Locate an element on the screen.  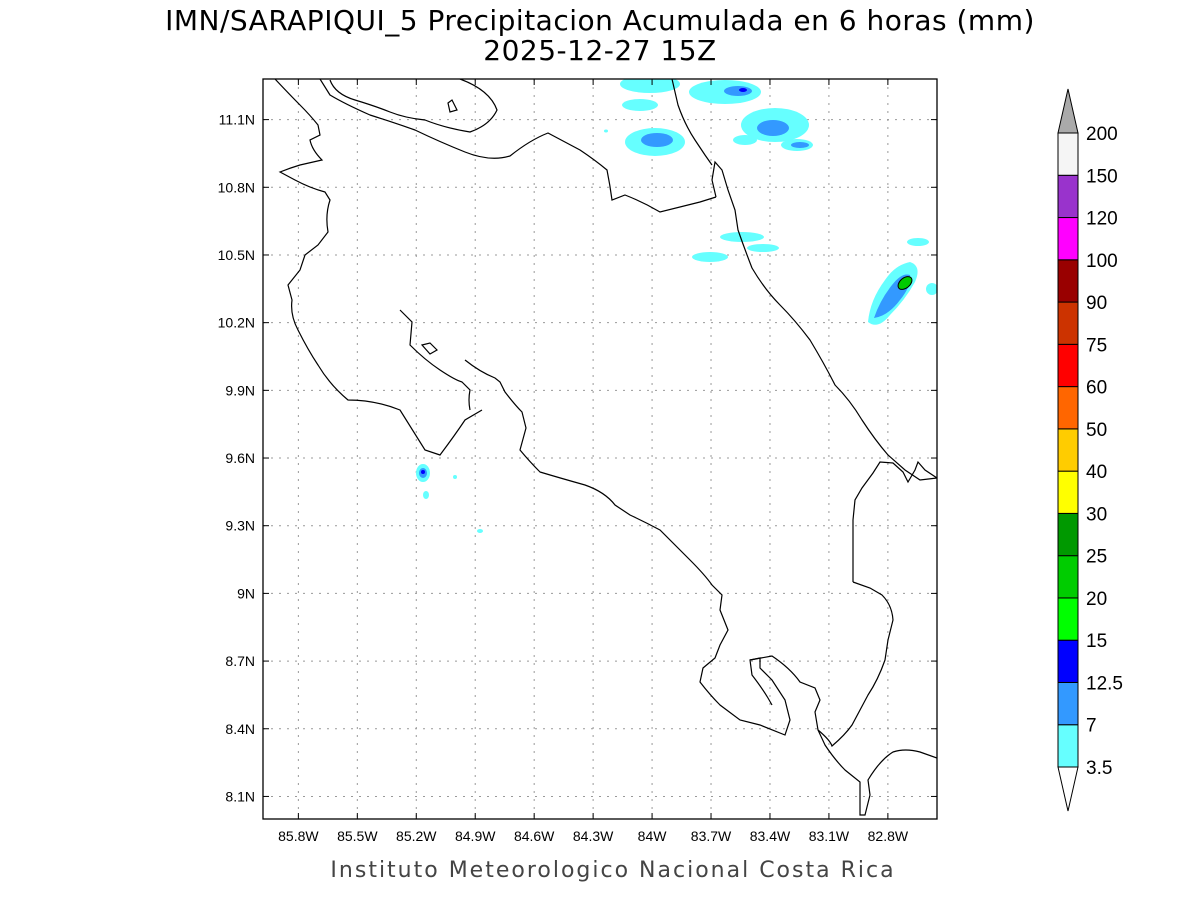
colorbar-label: 7 is located at coordinates (1091, 726).